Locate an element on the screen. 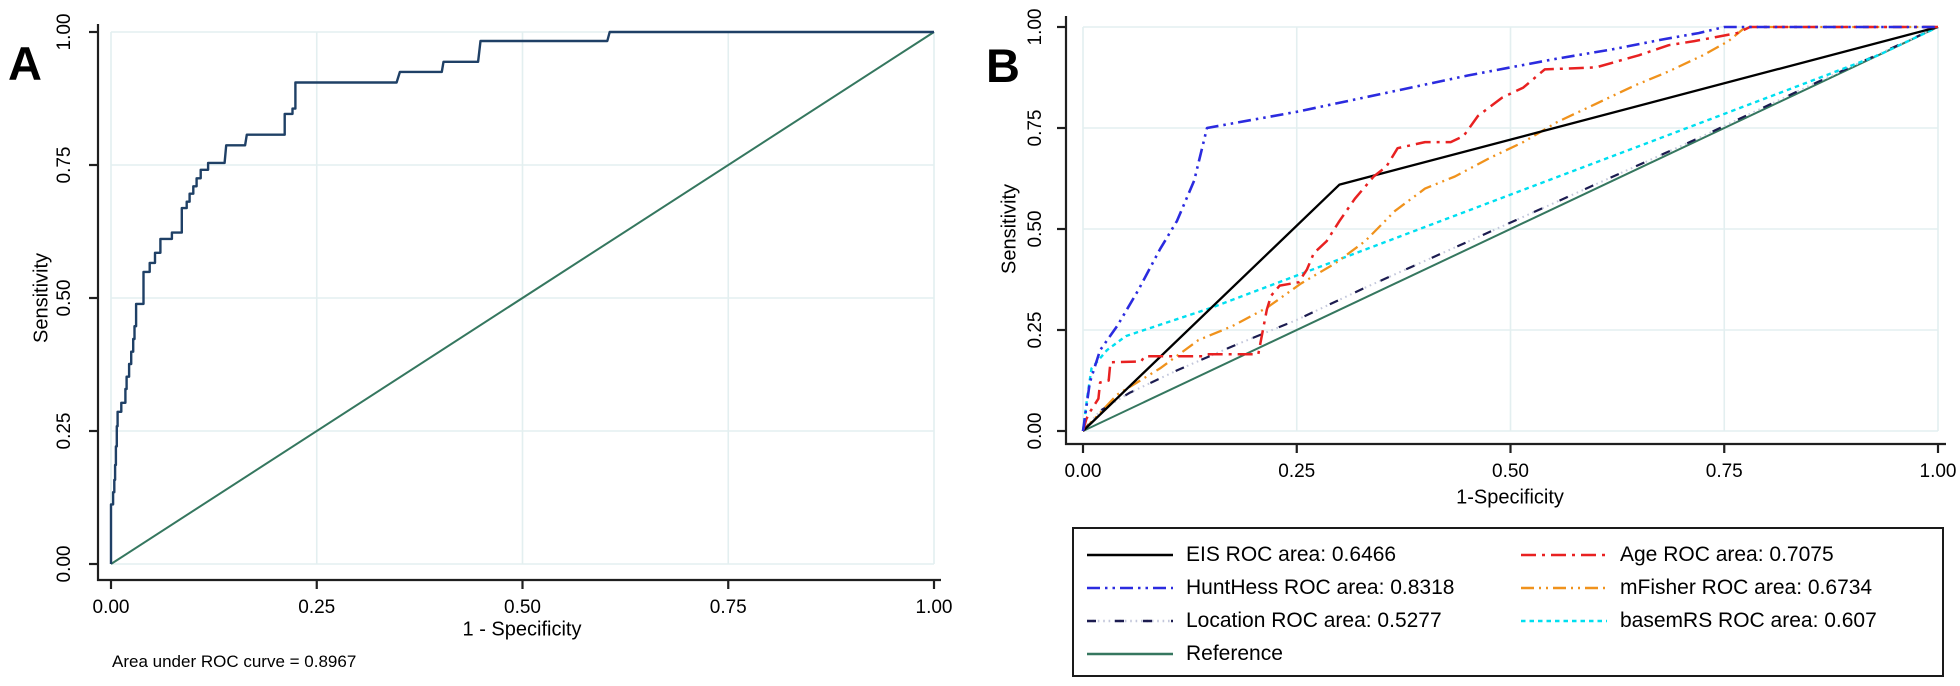  legend-label-basemrs: basemRS ROC area: 0.607 is located at coordinates (1748, 620).